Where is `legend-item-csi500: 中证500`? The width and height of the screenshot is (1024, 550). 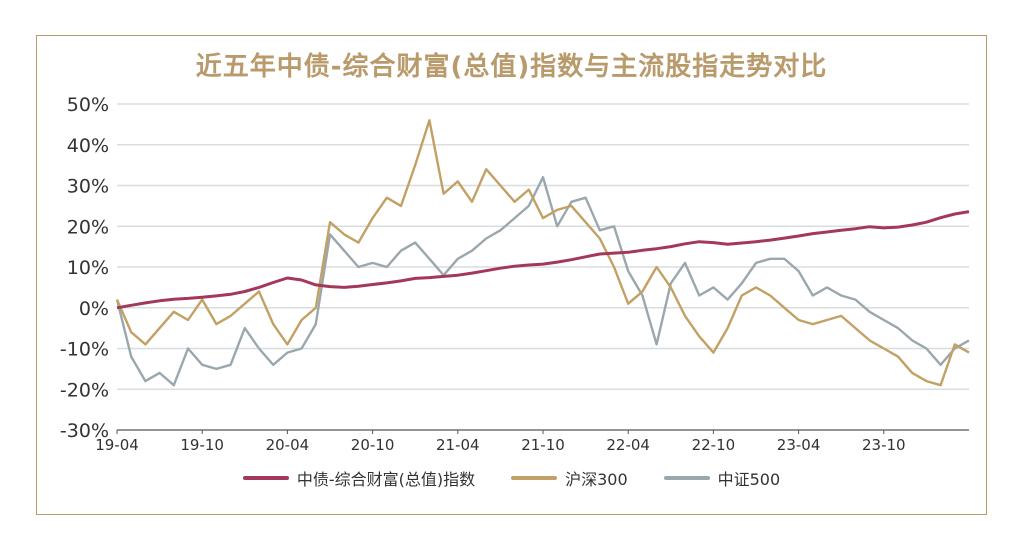
legend-item-csi500: 中证500 is located at coordinates (722, 478).